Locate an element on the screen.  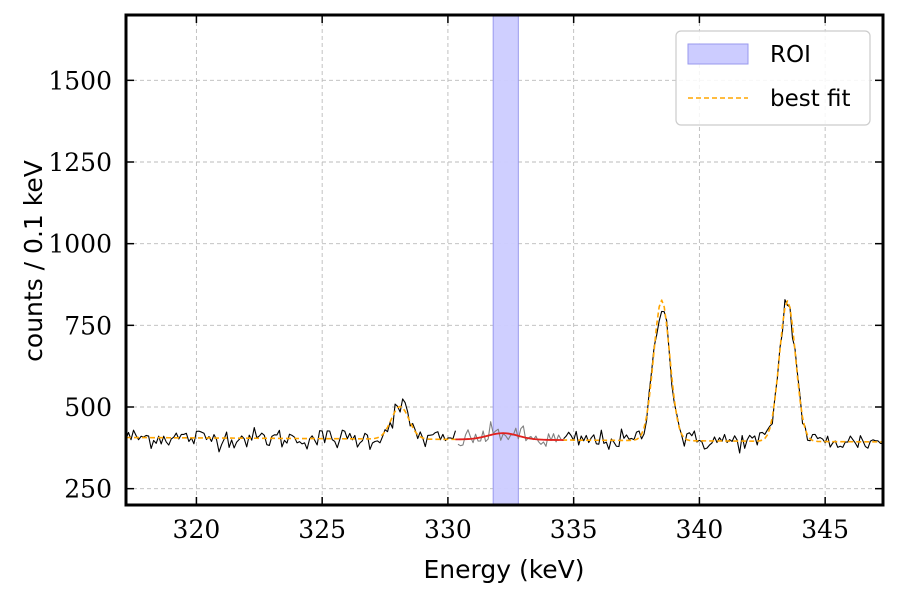
roi-band is located at coordinates (505, 260).